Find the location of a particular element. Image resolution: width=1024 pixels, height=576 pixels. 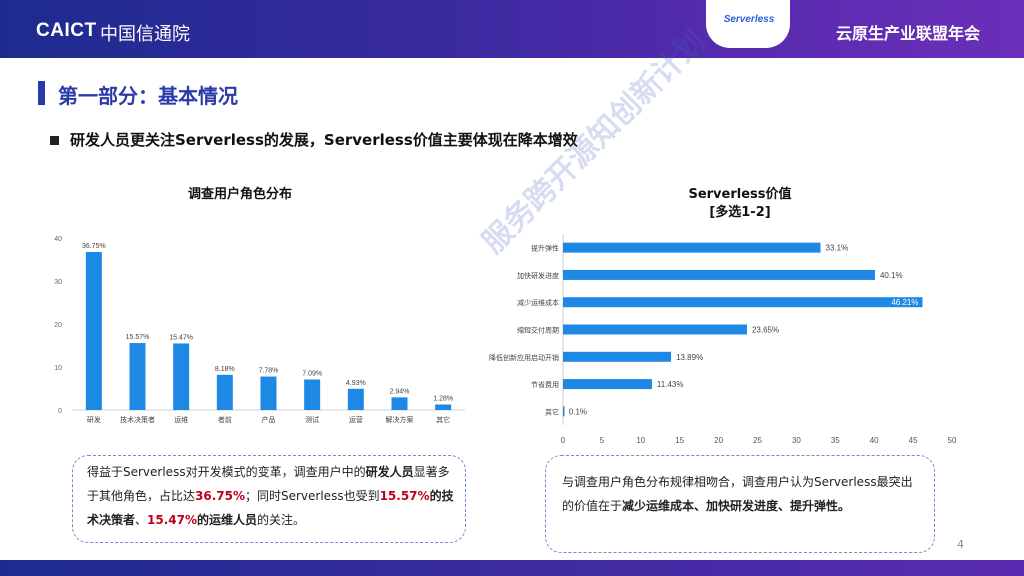

summary-percent: 15.47% is located at coordinates (172, 520).